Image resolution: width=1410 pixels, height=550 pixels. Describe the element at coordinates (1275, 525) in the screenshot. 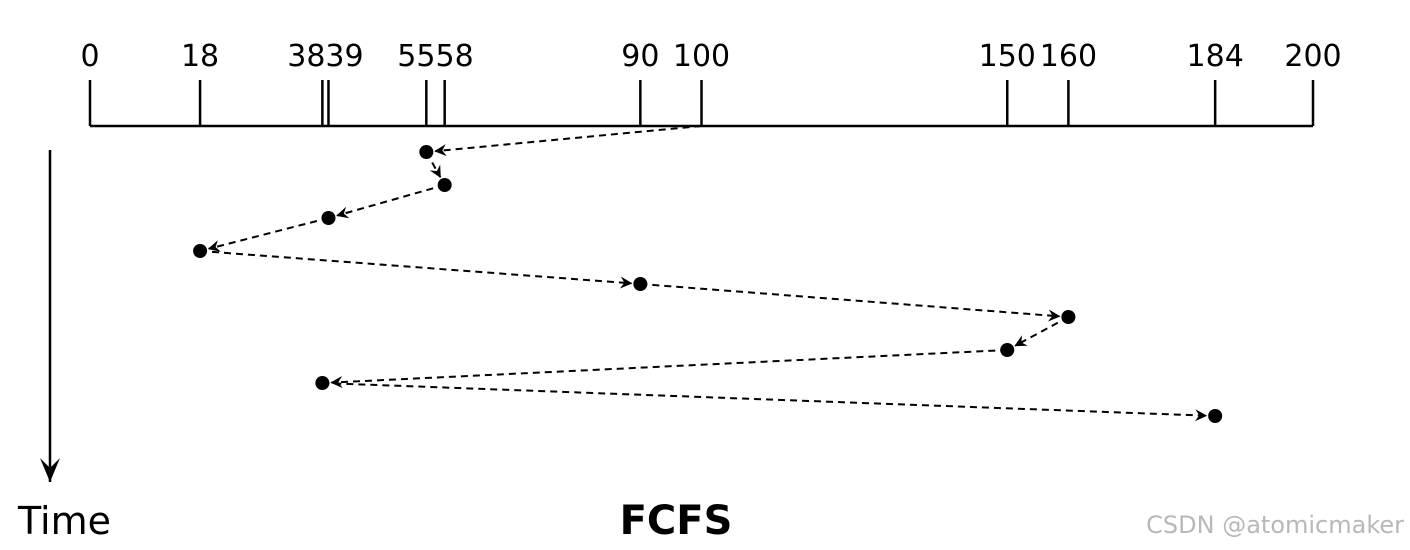

I see `watermark: CSDN @atomicmaker` at that location.